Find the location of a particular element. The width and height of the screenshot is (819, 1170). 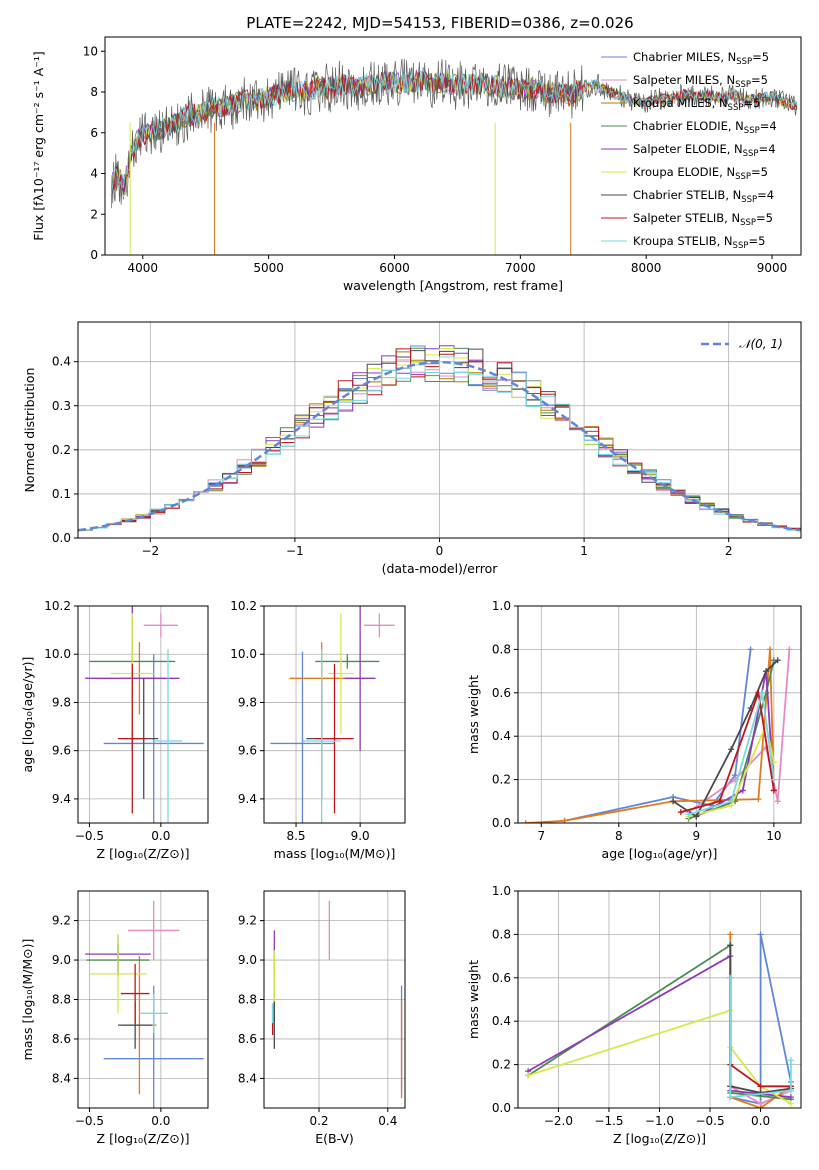

y-tick-label: 9.6 is located at coordinates (247, 751).